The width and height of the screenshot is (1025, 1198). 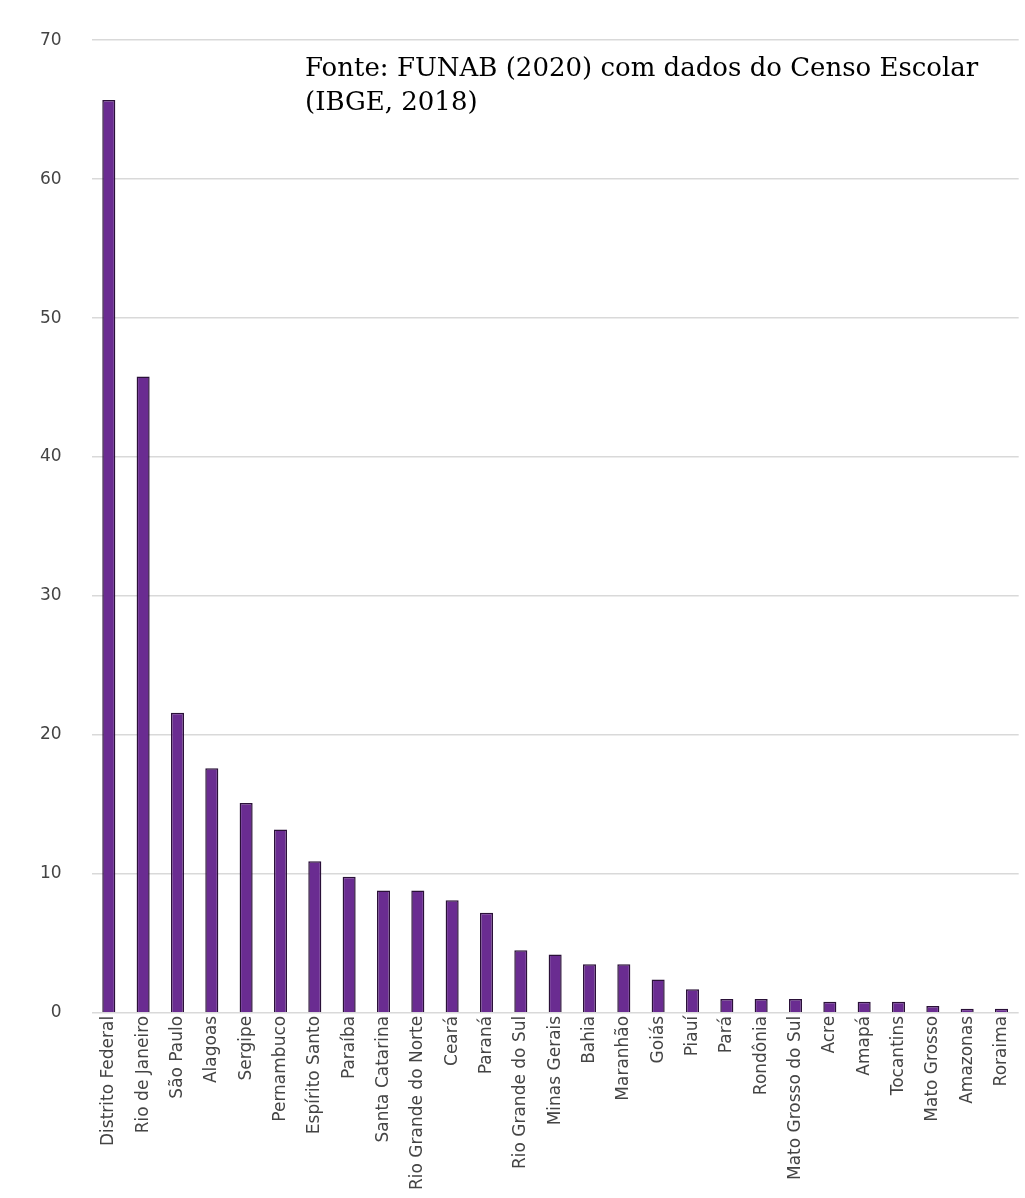 I want to click on y-tick-label: 40, so click(x=50, y=455).